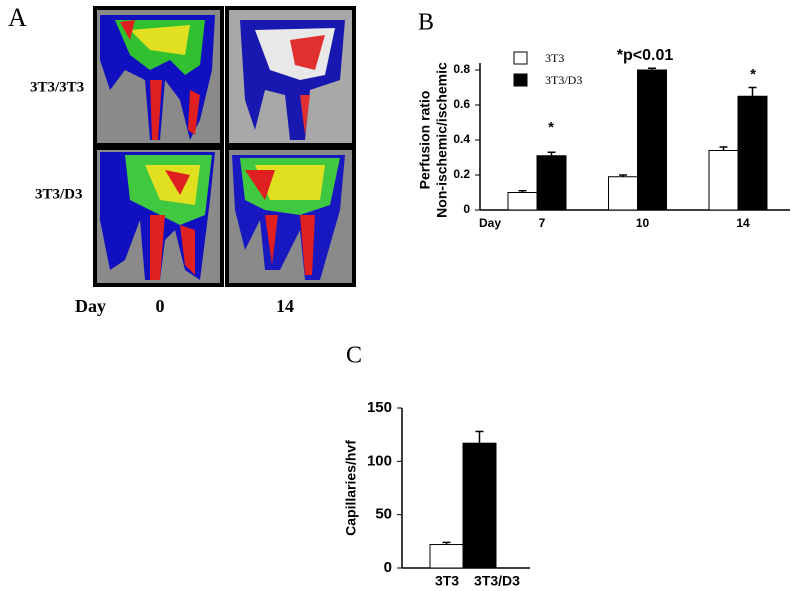 The image size is (791, 591). I want to click on perfusion-blobs, so click(222, 147).